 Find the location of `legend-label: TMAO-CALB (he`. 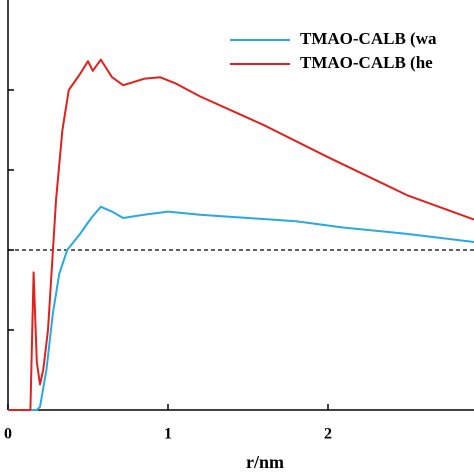

legend-label: TMAO-CALB (he is located at coordinates (366, 62).